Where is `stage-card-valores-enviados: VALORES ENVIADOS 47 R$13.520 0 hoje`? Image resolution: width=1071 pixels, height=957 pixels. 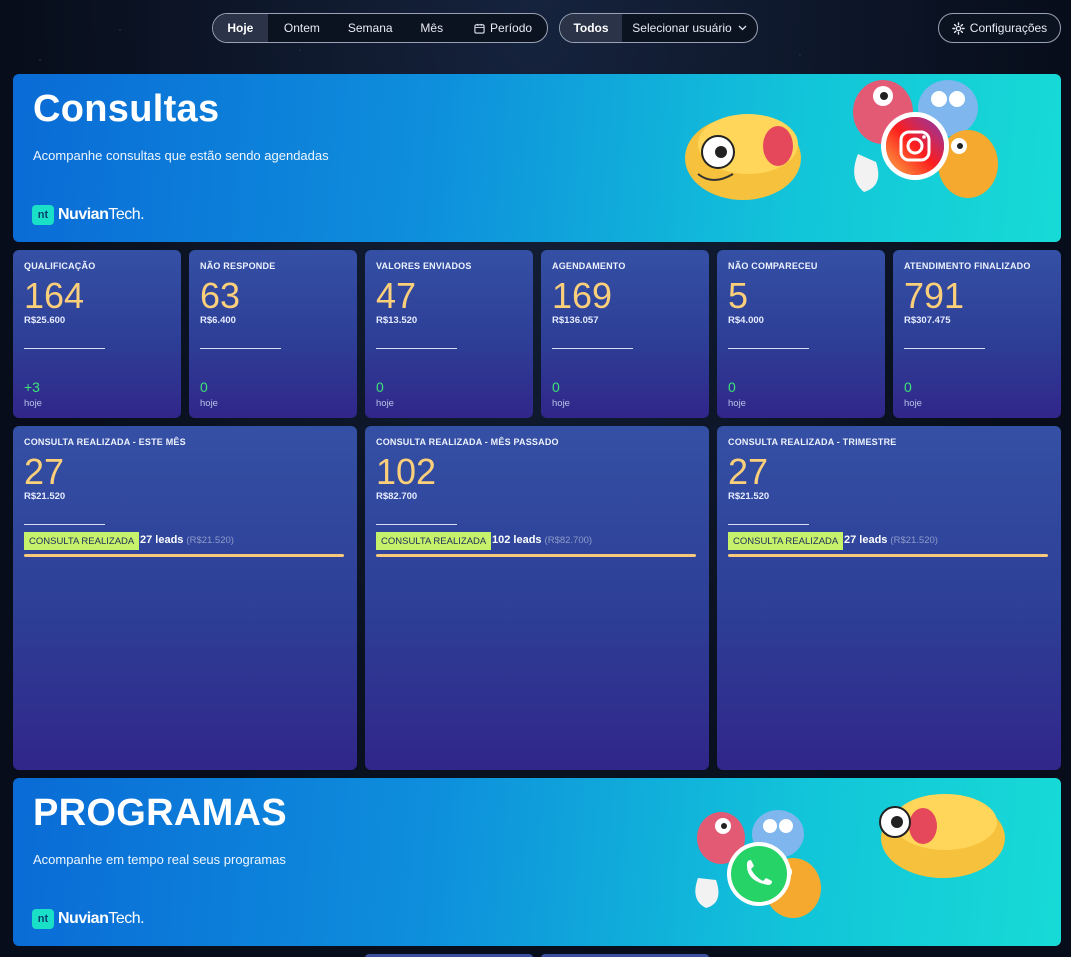 stage-card-valores-enviados: VALORES ENVIADOS 47 R$13.520 0 hoje is located at coordinates (449, 334).